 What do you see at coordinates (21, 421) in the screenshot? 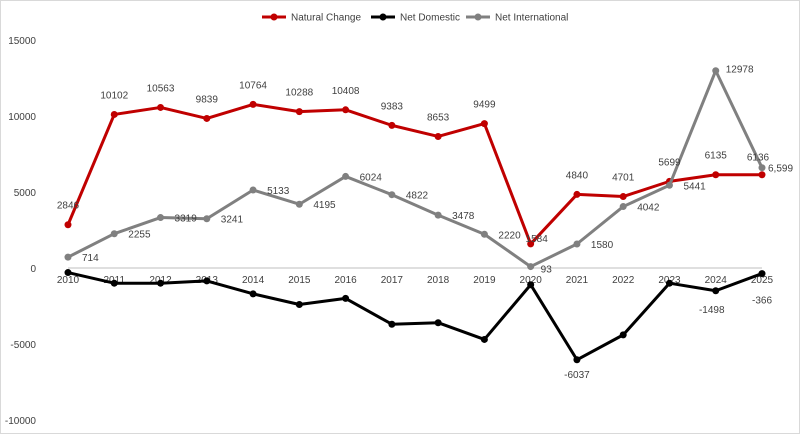
I see `y-tick-label: -10000` at bounding box center [21, 421].